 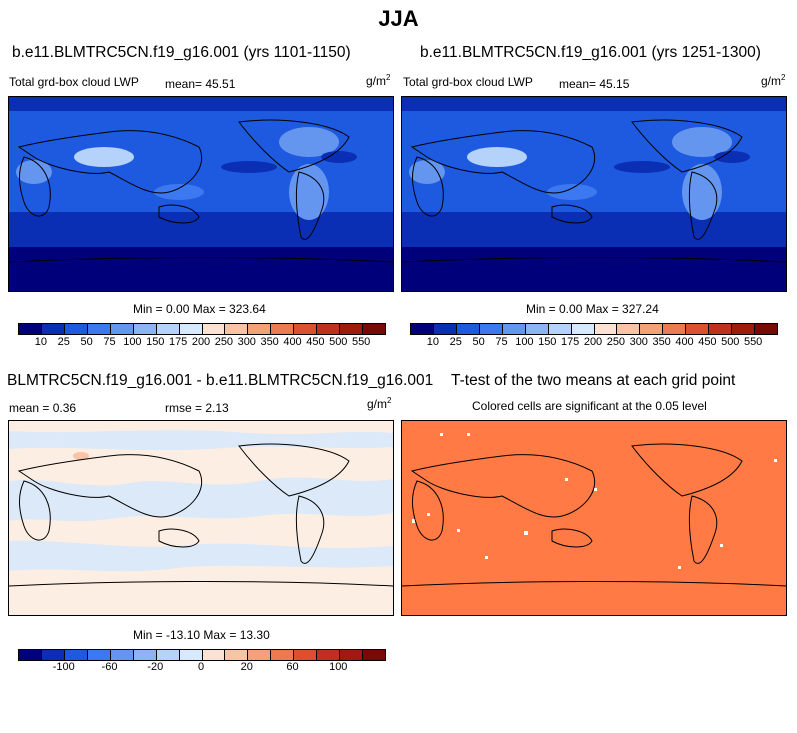 What do you see at coordinates (592, 309) in the screenshot?
I see `panel2-minmax: Min = 0.00 Max = 327.24` at bounding box center [592, 309].